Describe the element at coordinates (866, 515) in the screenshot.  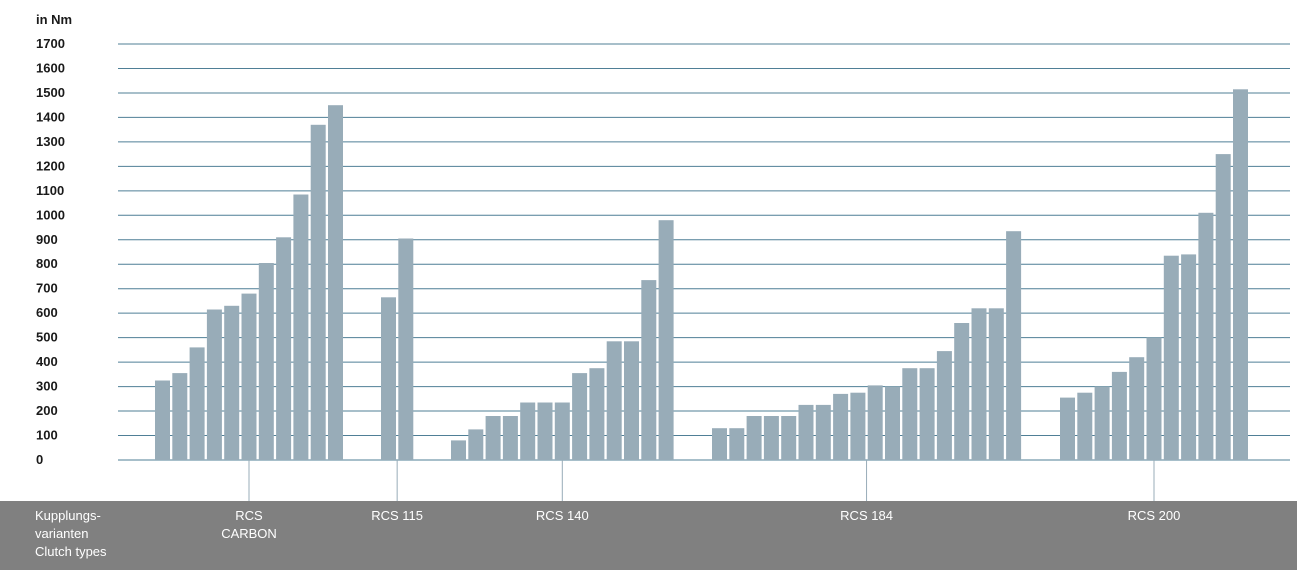
I see `category-label: RCS 184` at that location.